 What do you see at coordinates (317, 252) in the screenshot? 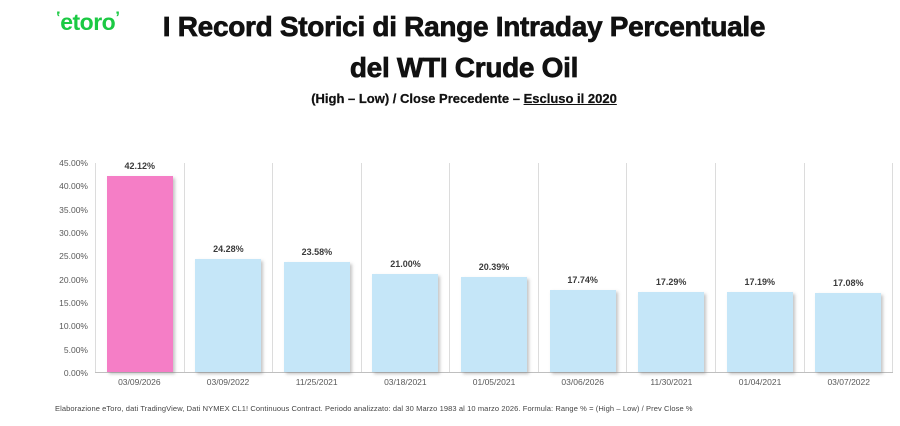
I see `bar-value-label: 23.58%` at bounding box center [317, 252].